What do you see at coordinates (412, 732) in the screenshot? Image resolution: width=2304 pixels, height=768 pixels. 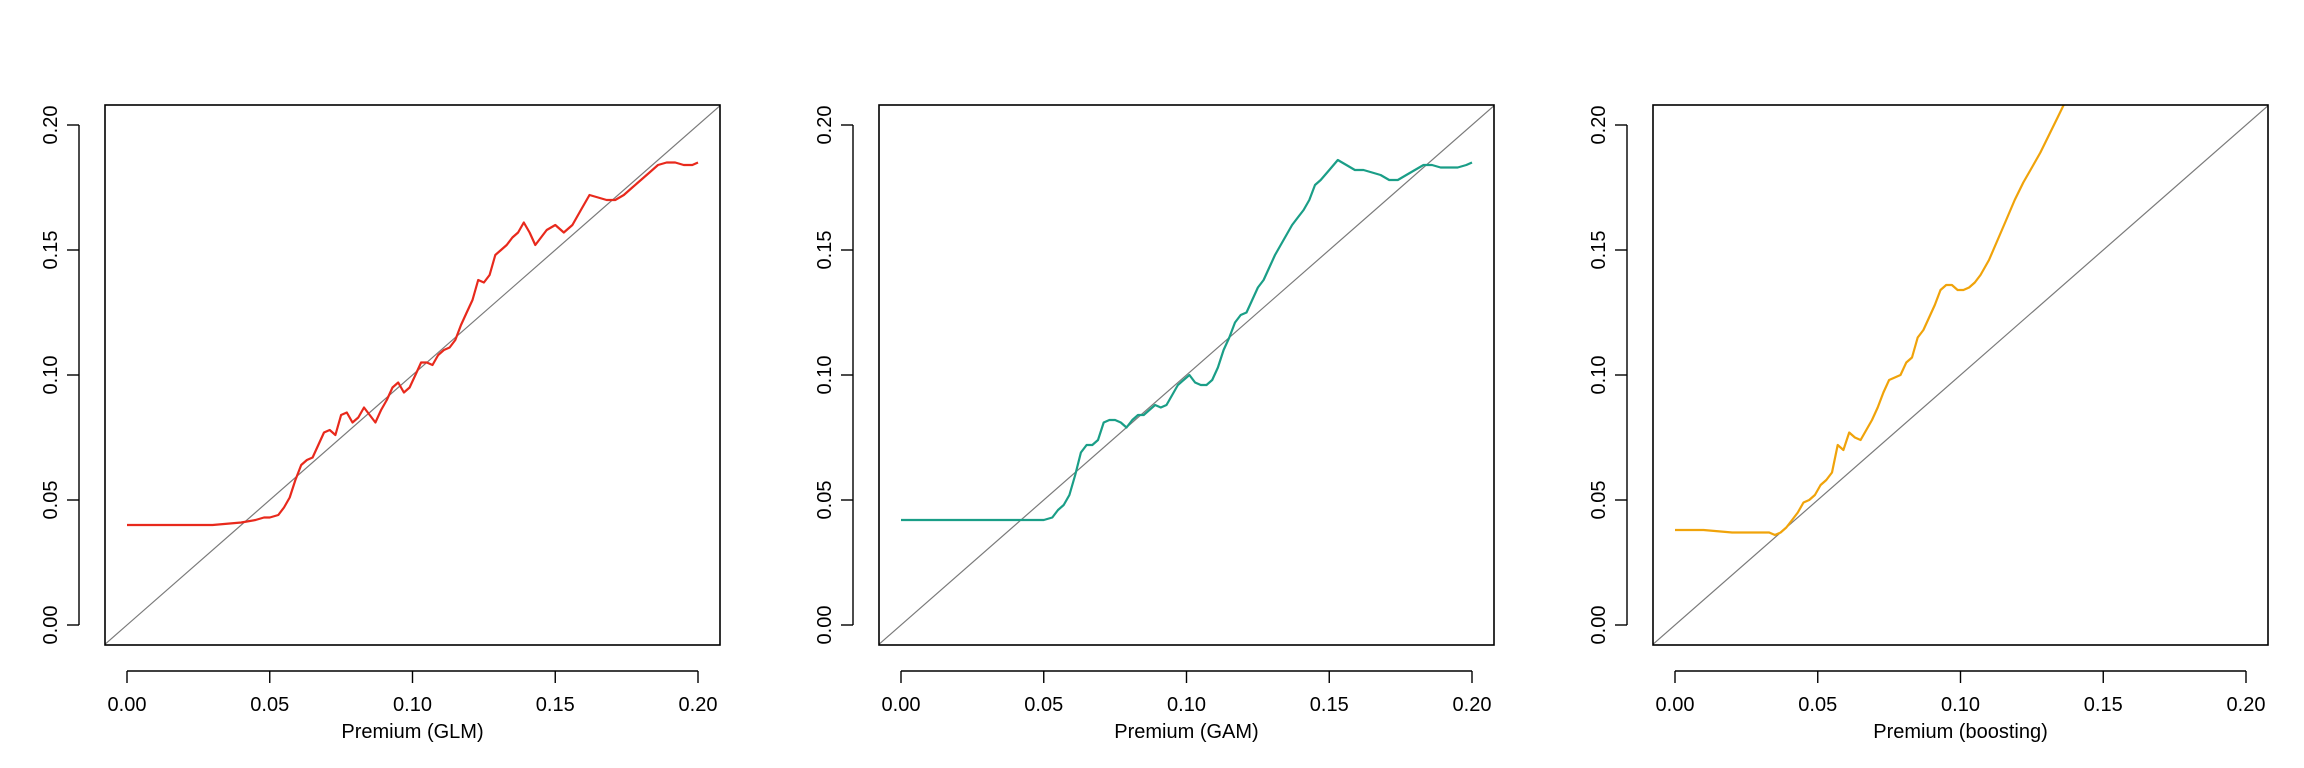 I see `x-axis-title: Premium (GLM)` at bounding box center [412, 732].